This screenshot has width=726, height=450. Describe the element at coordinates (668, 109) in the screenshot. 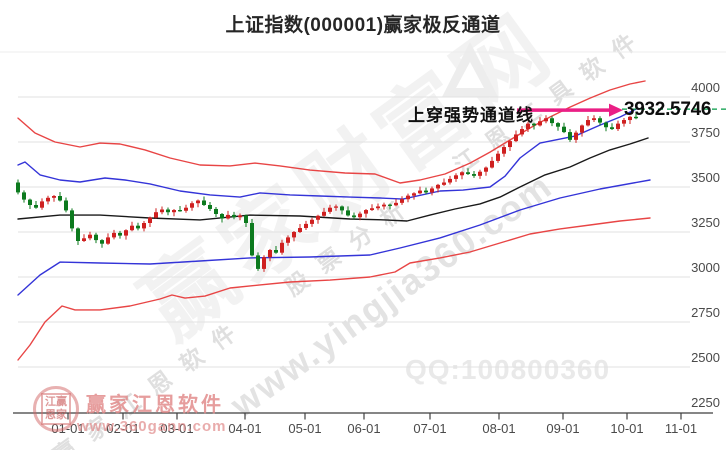

I see `annotation-price-value: 3932.5746` at that location.